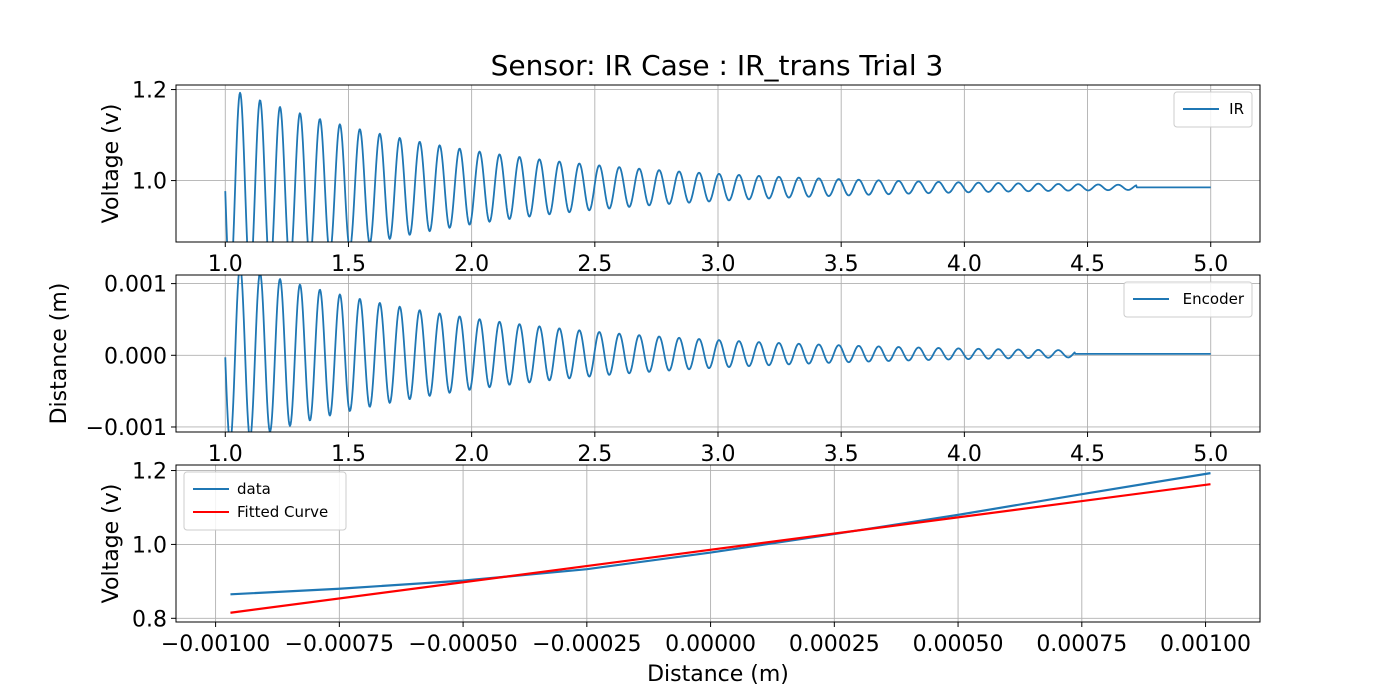  I want to click on x-tick-label: 0.00100, so click(1205, 644).